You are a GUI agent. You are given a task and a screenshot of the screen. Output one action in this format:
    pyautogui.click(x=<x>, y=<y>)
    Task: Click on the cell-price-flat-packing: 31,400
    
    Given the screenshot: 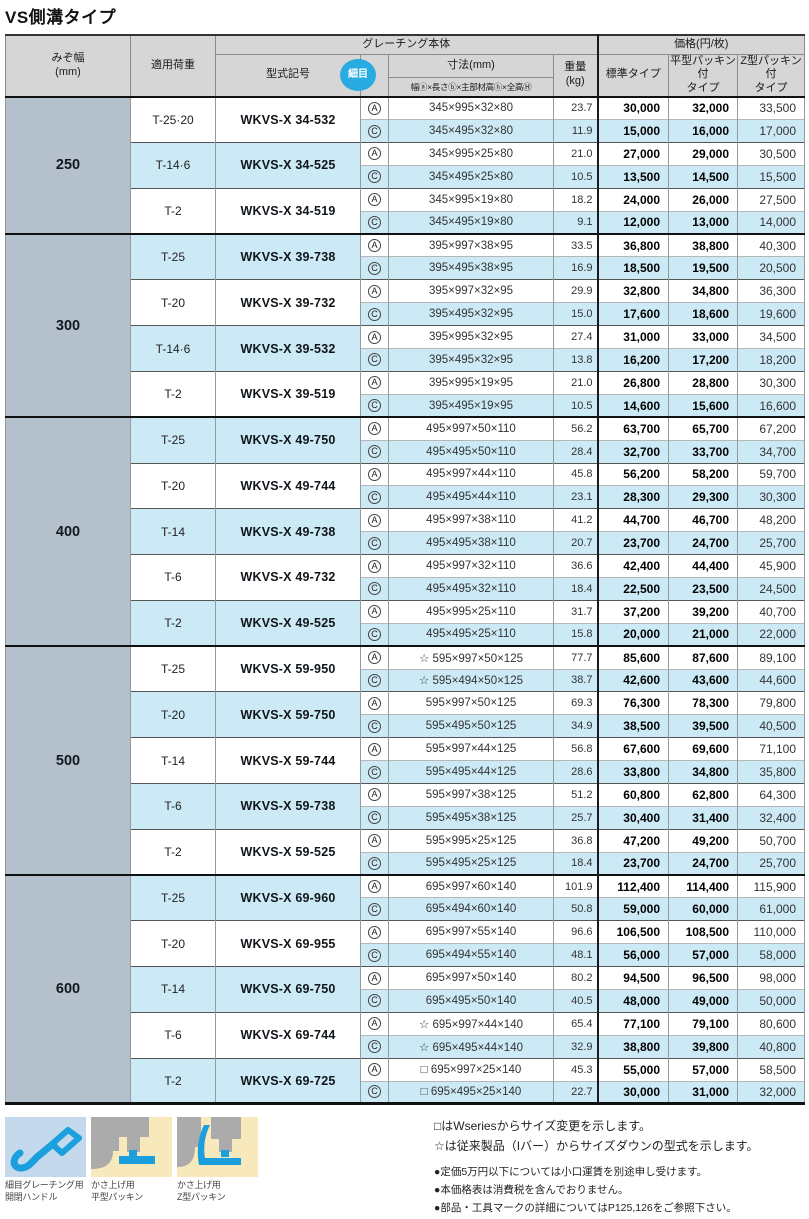 What is the action you would take?
    pyautogui.click(x=703, y=817)
    